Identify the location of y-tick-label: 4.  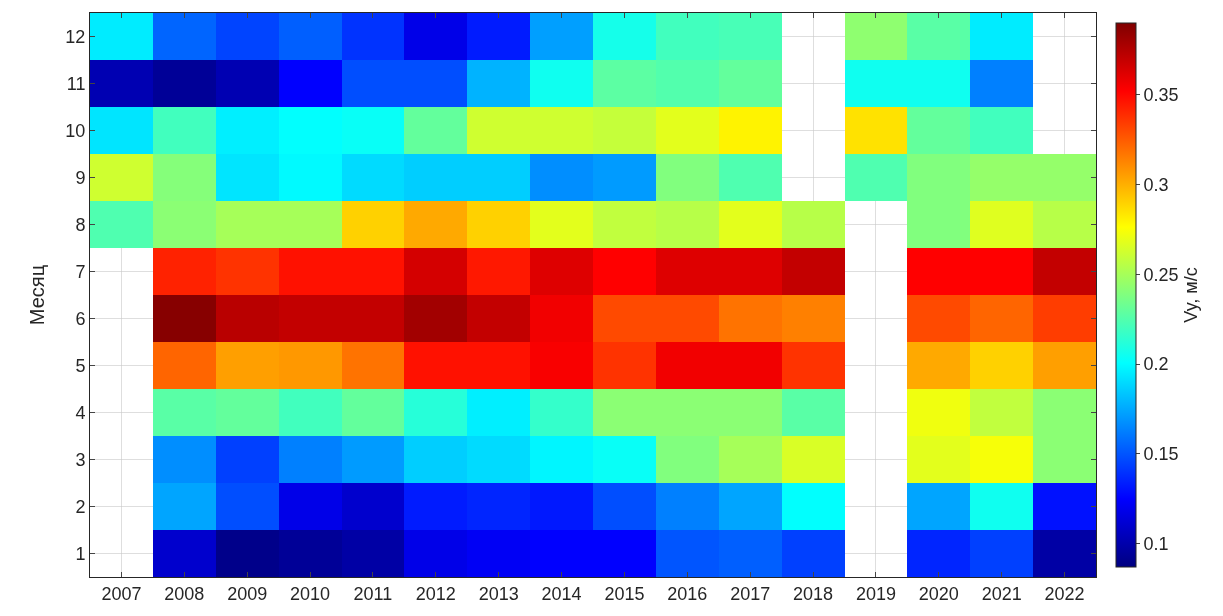
(80, 412).